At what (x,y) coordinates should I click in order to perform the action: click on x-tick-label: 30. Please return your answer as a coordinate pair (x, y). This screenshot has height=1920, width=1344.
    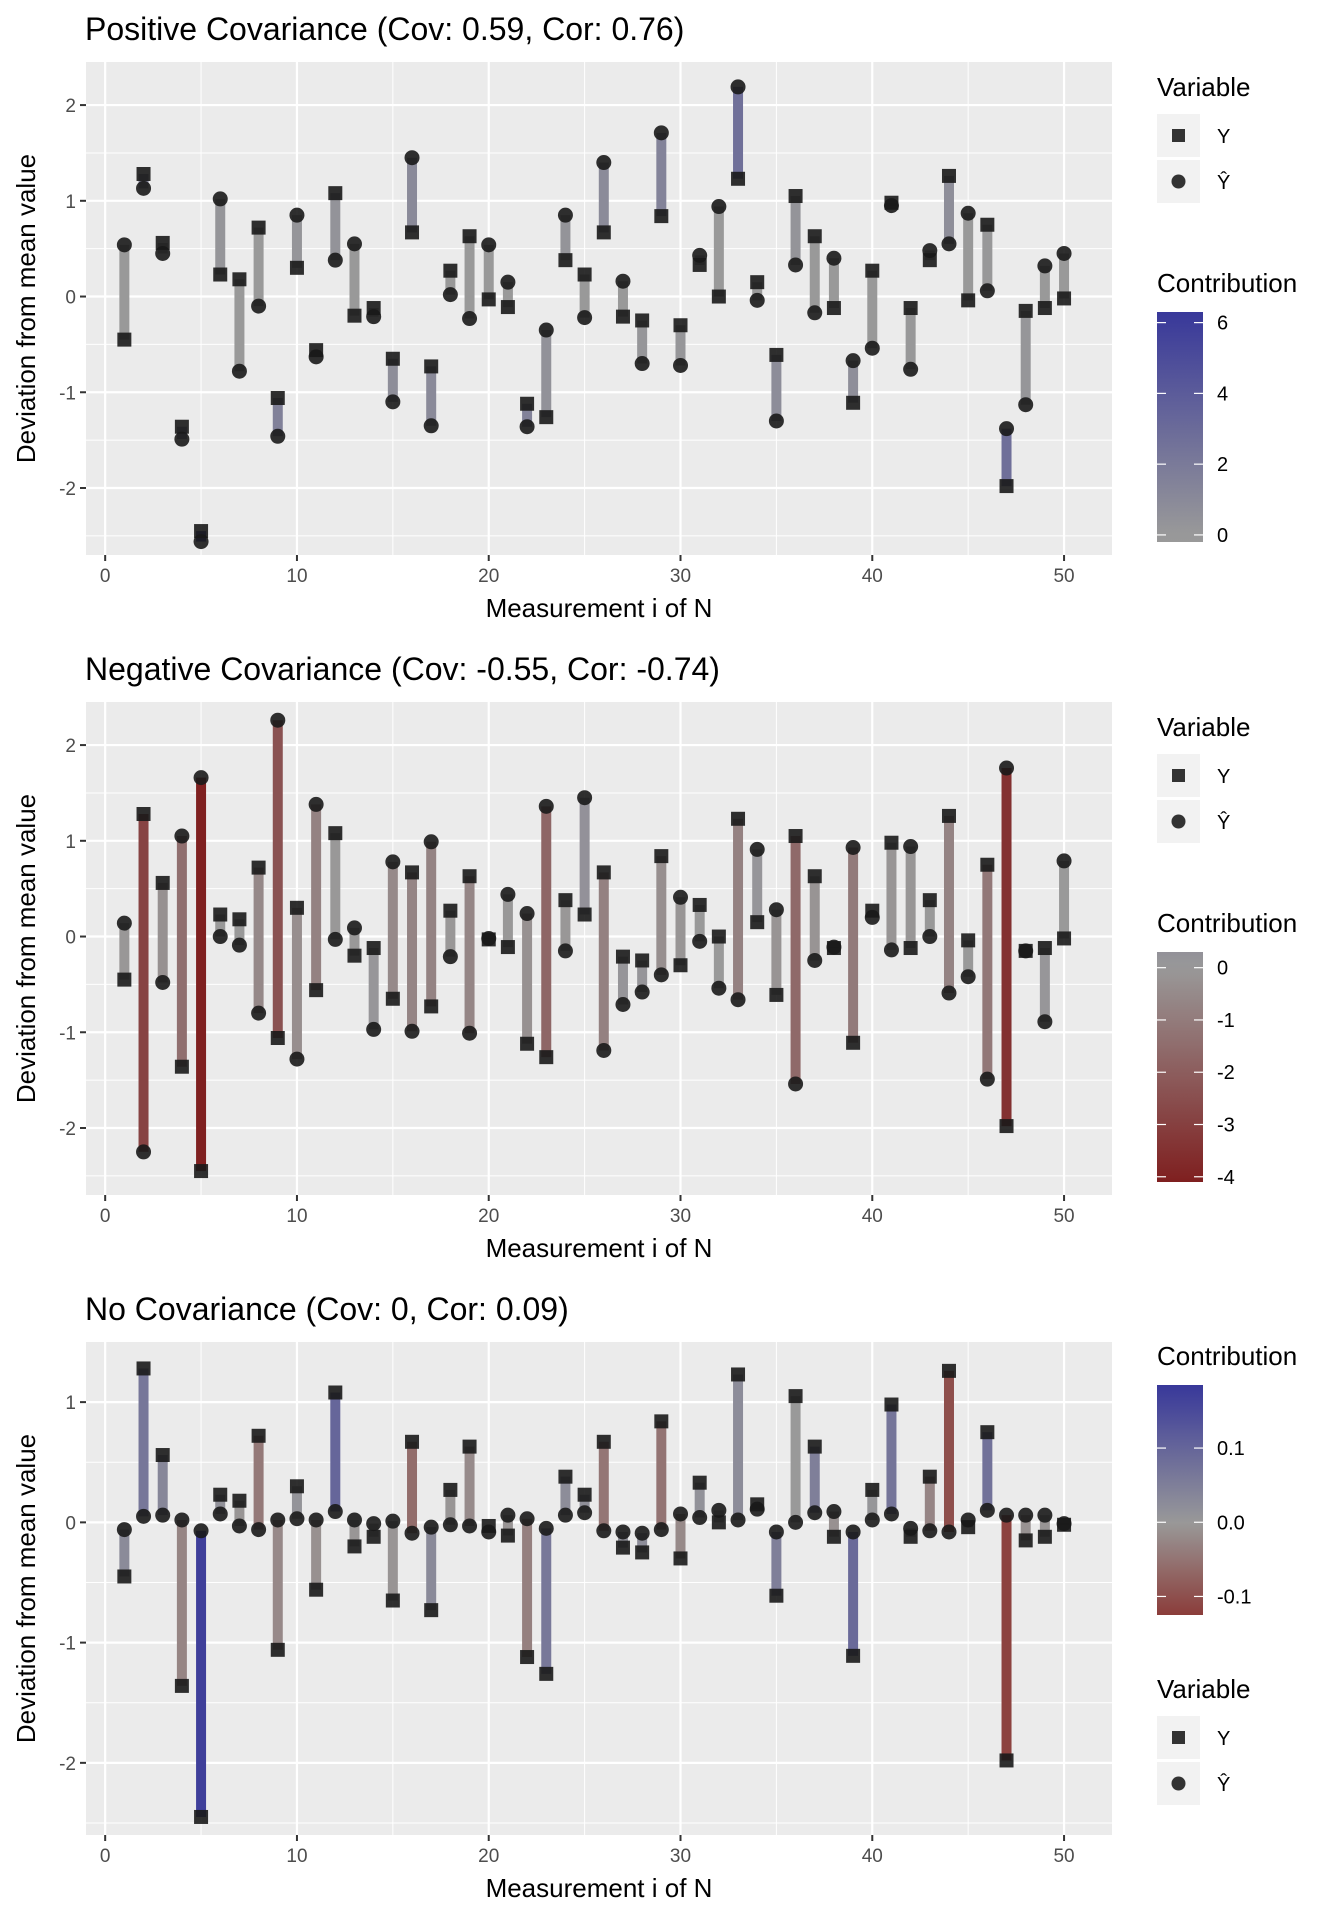
    Looking at the image, I should click on (680, 1216).